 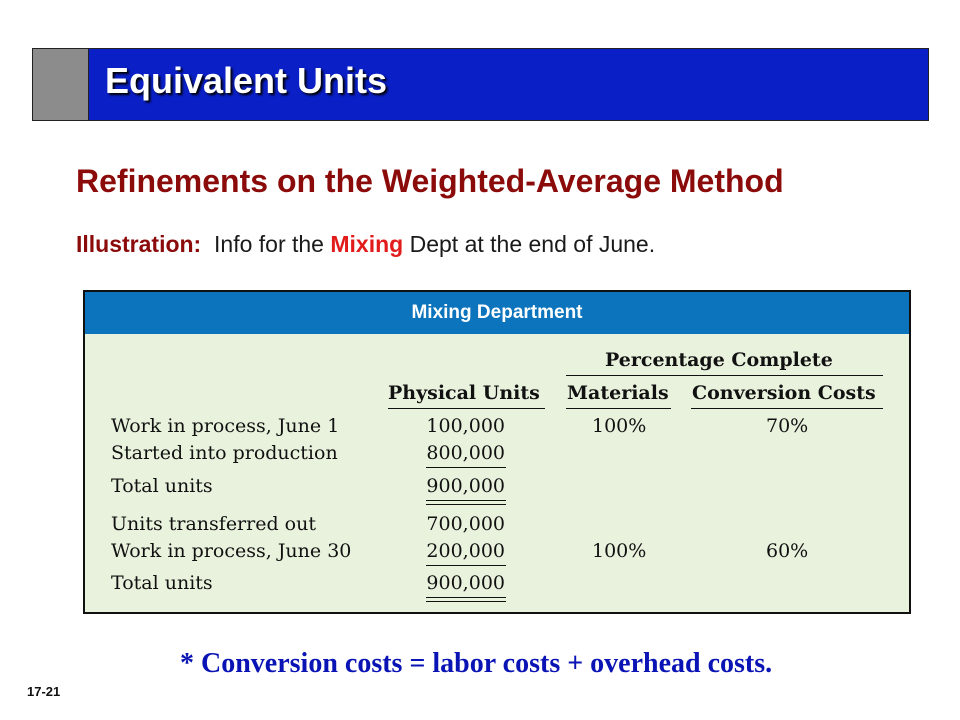 I want to click on percentage-complete-header: Percentage Complete, so click(x=719, y=360).